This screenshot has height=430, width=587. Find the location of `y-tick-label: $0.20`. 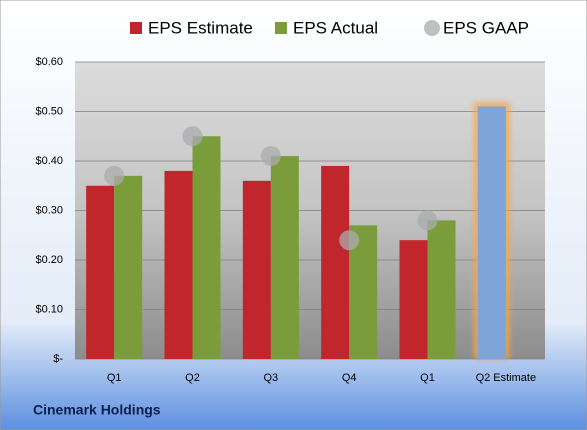

y-tick-label: $0.20 is located at coordinates (49, 260).